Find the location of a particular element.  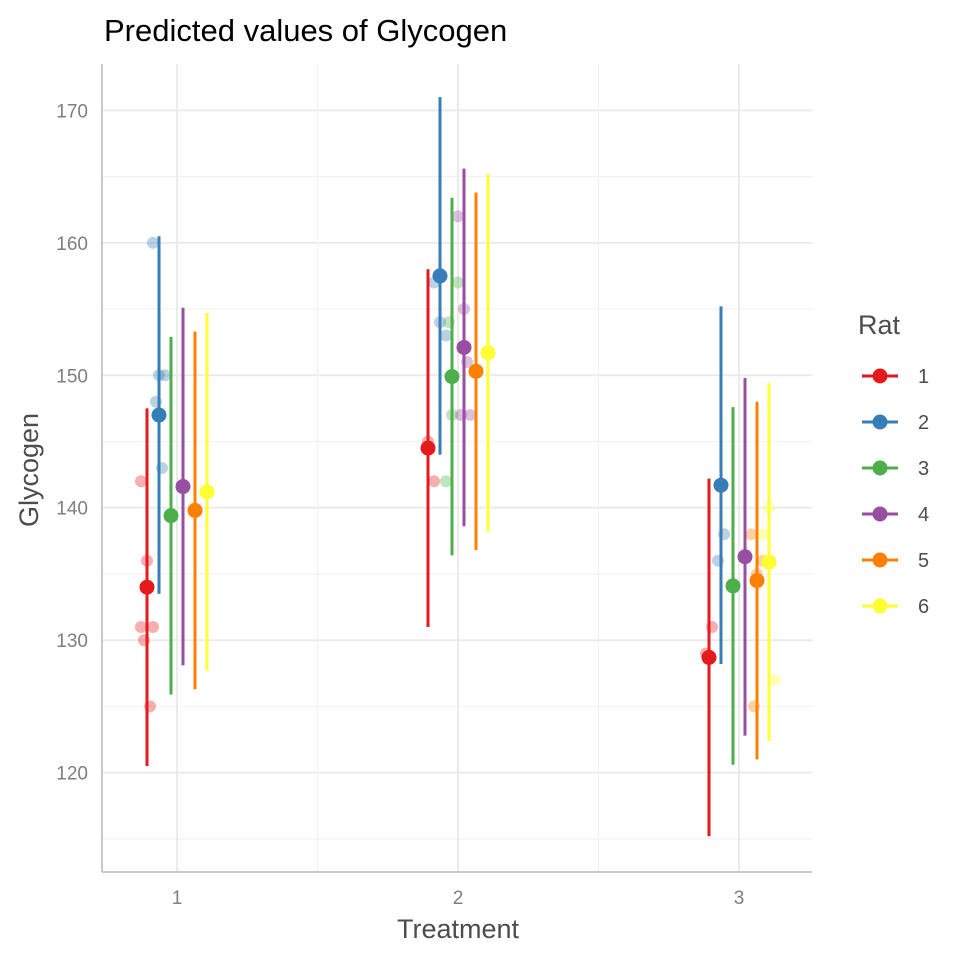

x-tick-labels: 1 2 3 is located at coordinates (458, 898).